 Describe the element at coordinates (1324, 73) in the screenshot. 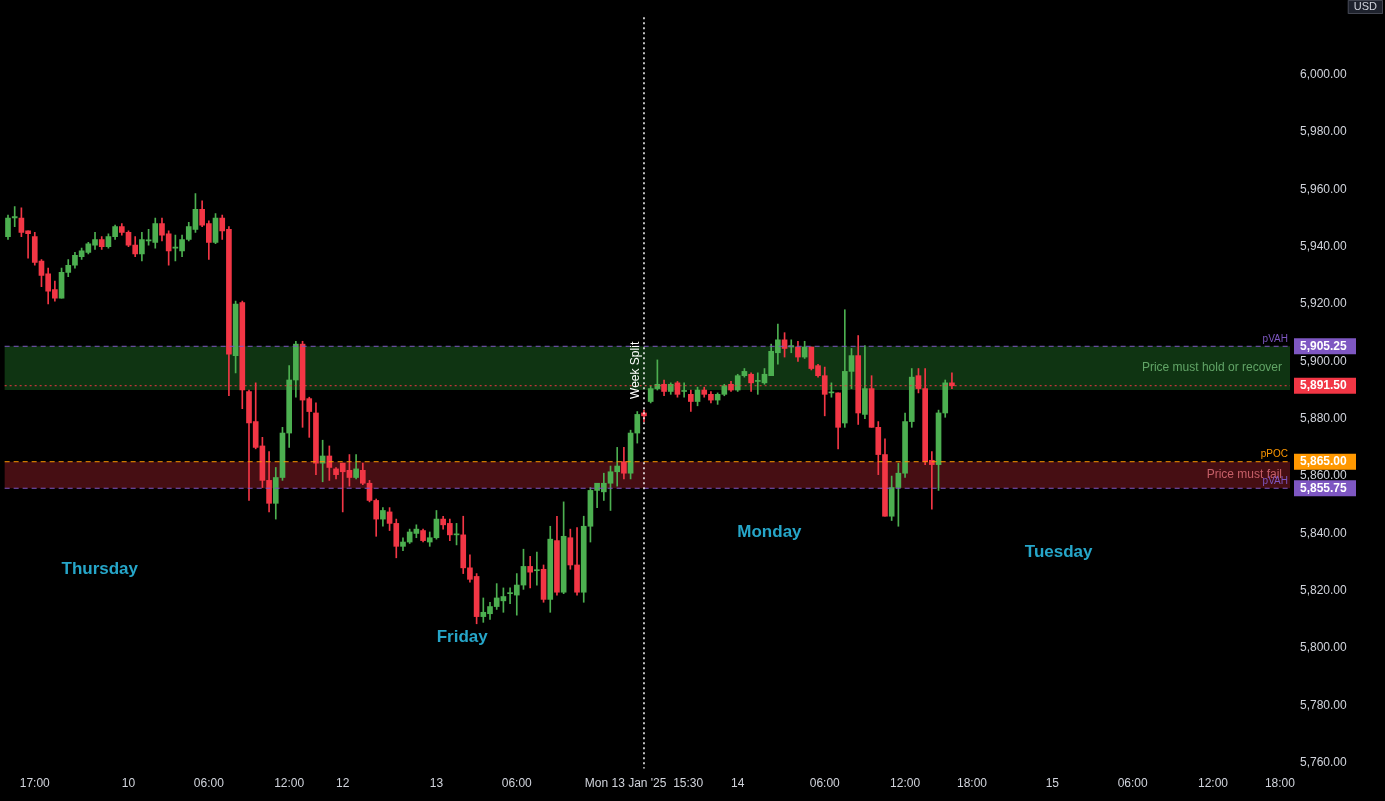

I see `y-tick-label: 6,000.00` at that location.